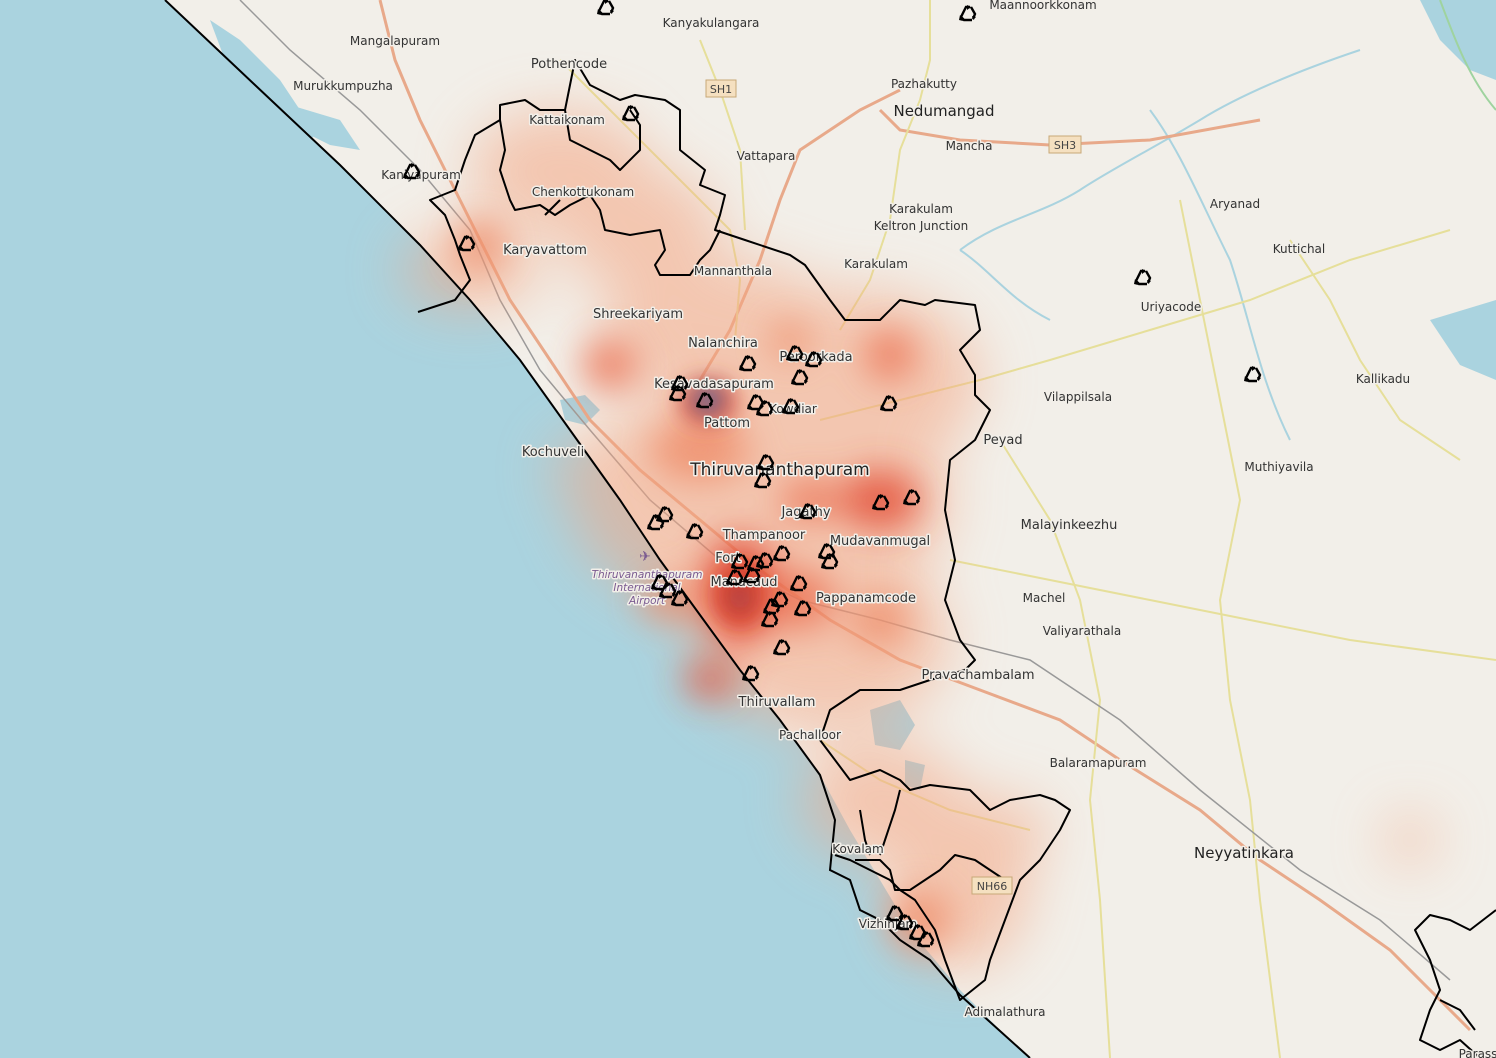  I want to click on shield-sh3-label: SH3, so click(1065, 145).